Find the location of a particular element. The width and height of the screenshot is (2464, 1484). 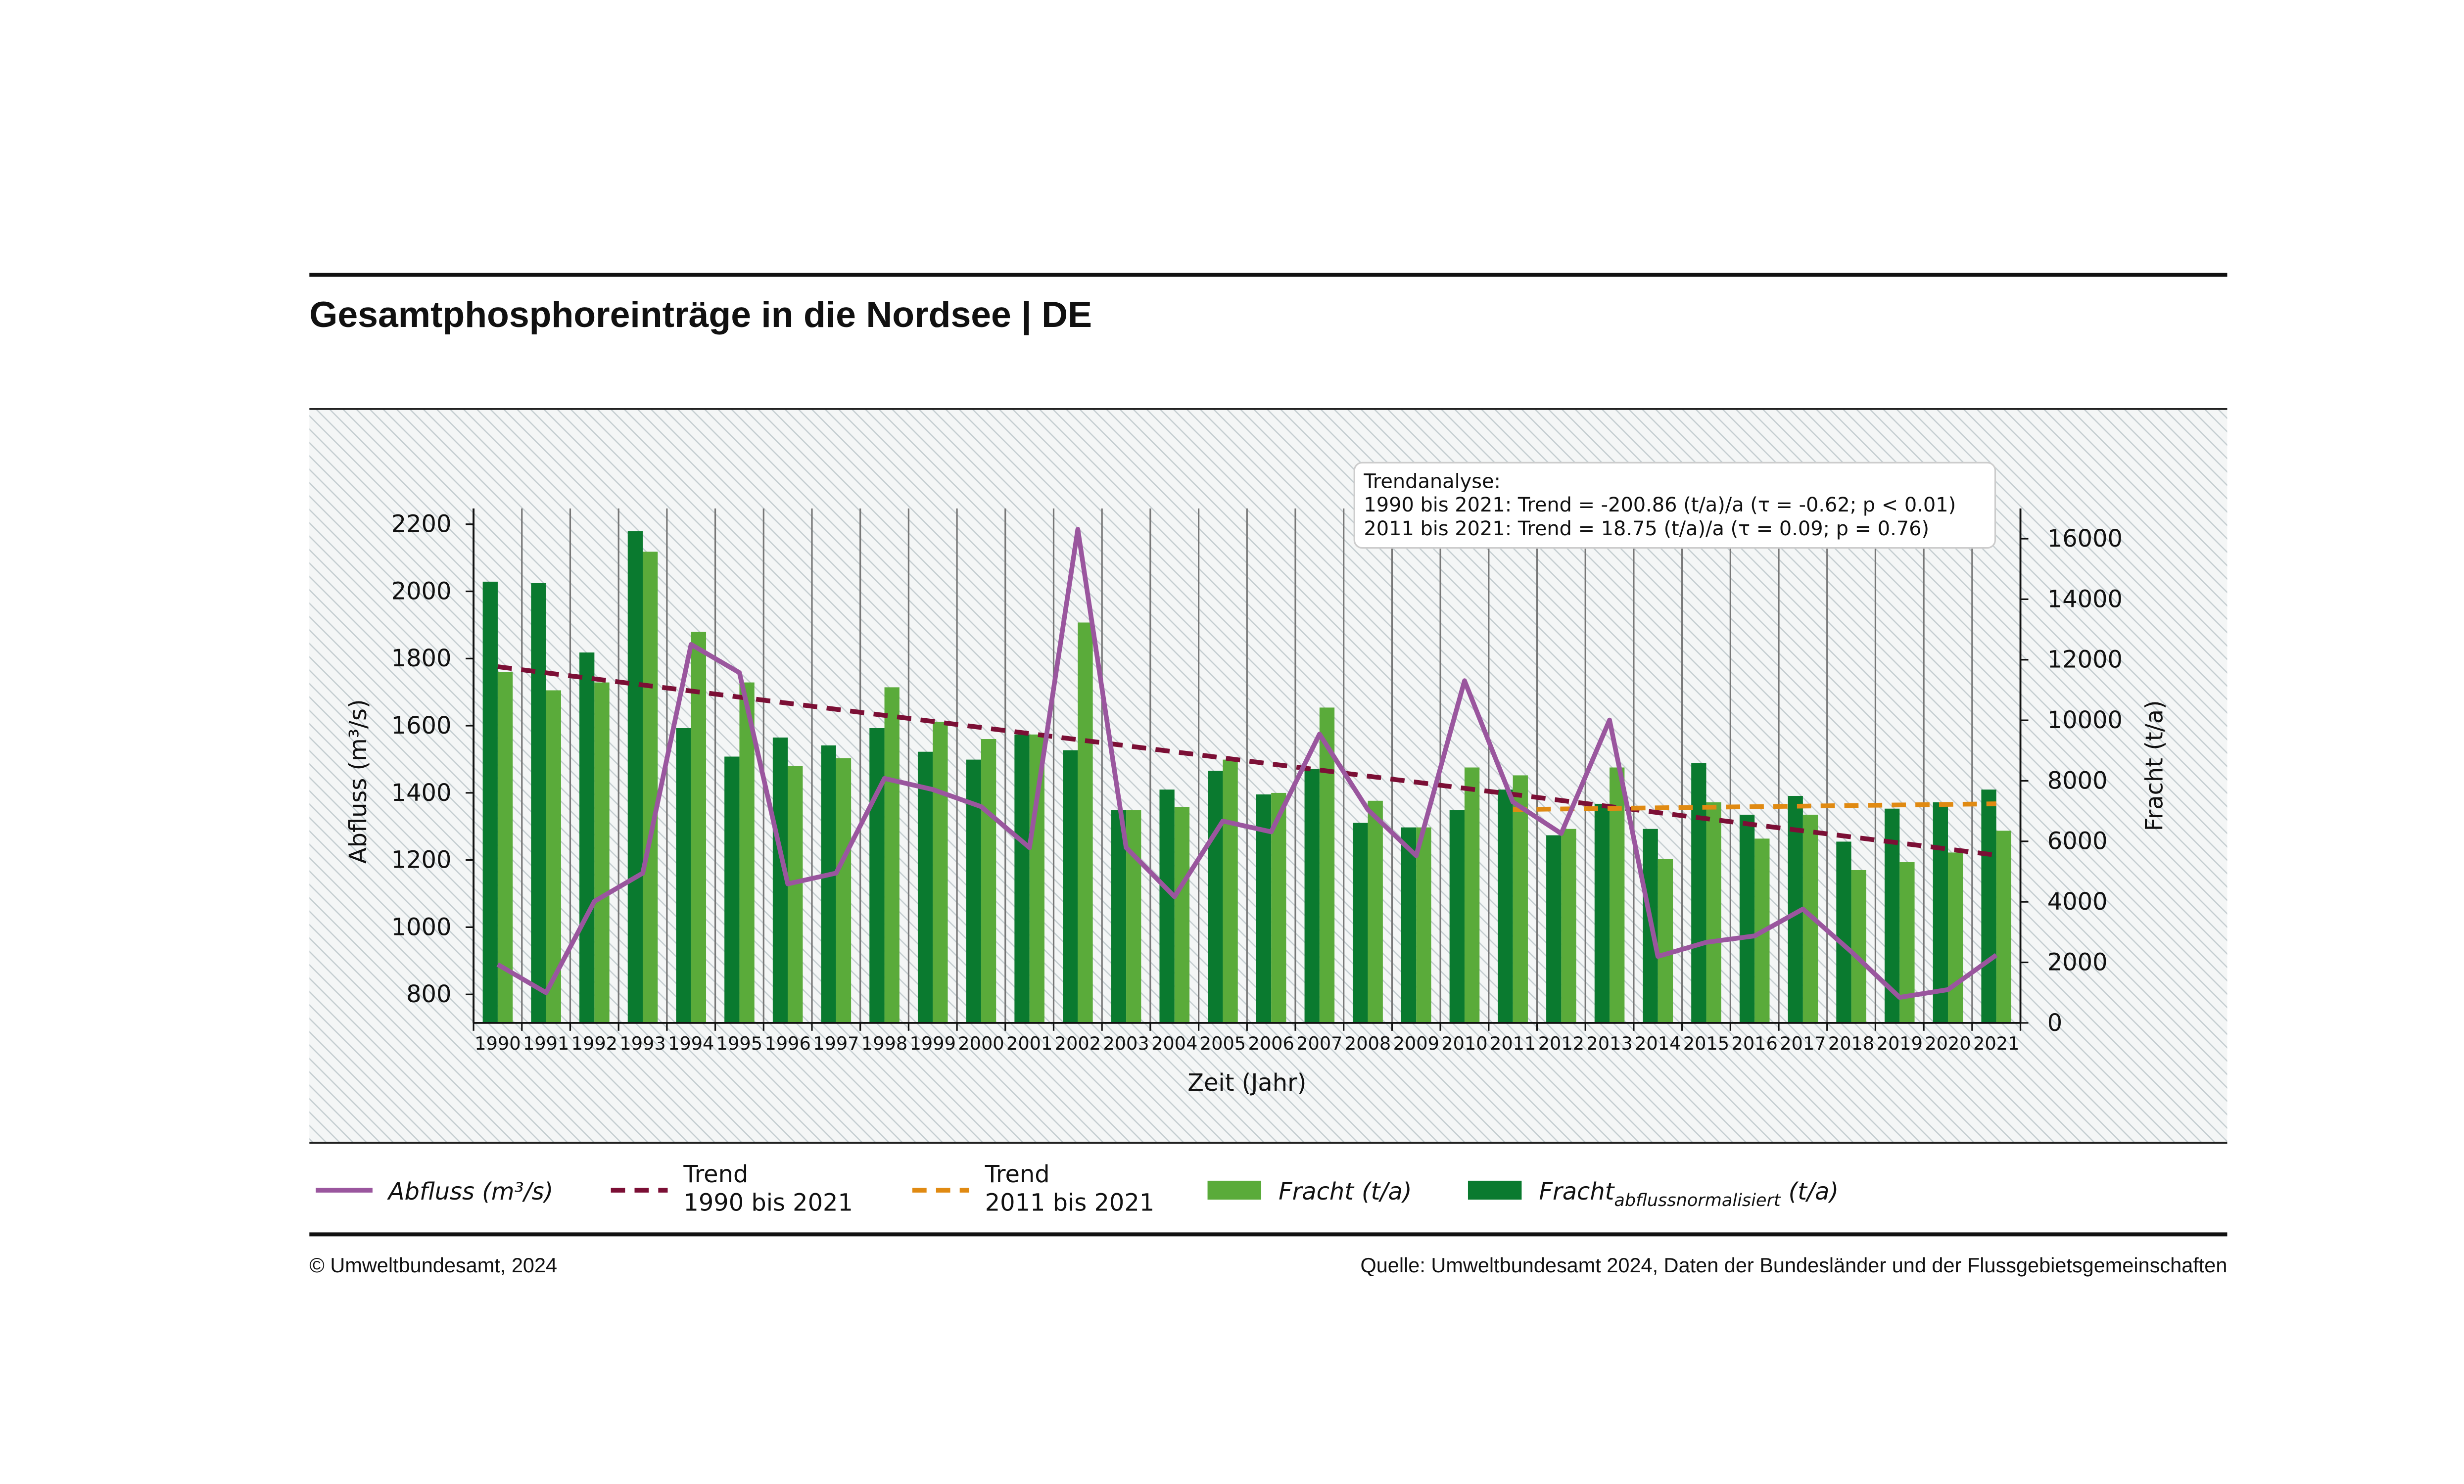

y-tick-label: 1400 is located at coordinates (421, 793).